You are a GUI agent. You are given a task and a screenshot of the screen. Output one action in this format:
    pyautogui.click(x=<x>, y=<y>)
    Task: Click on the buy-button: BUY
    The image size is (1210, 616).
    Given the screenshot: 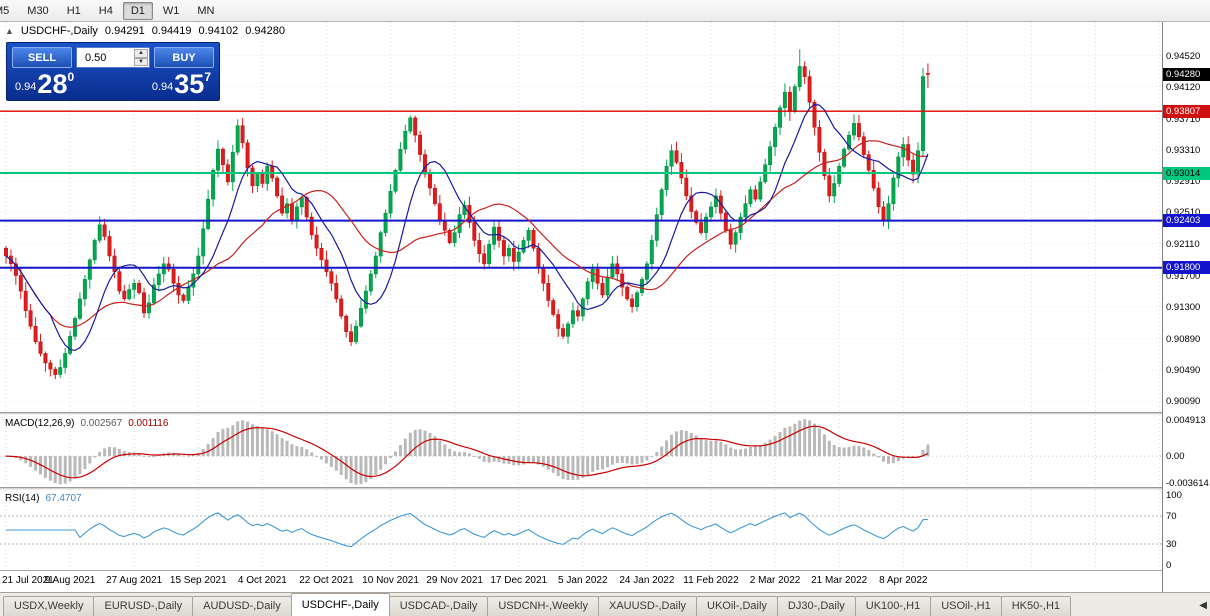 What is the action you would take?
    pyautogui.click(x=184, y=57)
    